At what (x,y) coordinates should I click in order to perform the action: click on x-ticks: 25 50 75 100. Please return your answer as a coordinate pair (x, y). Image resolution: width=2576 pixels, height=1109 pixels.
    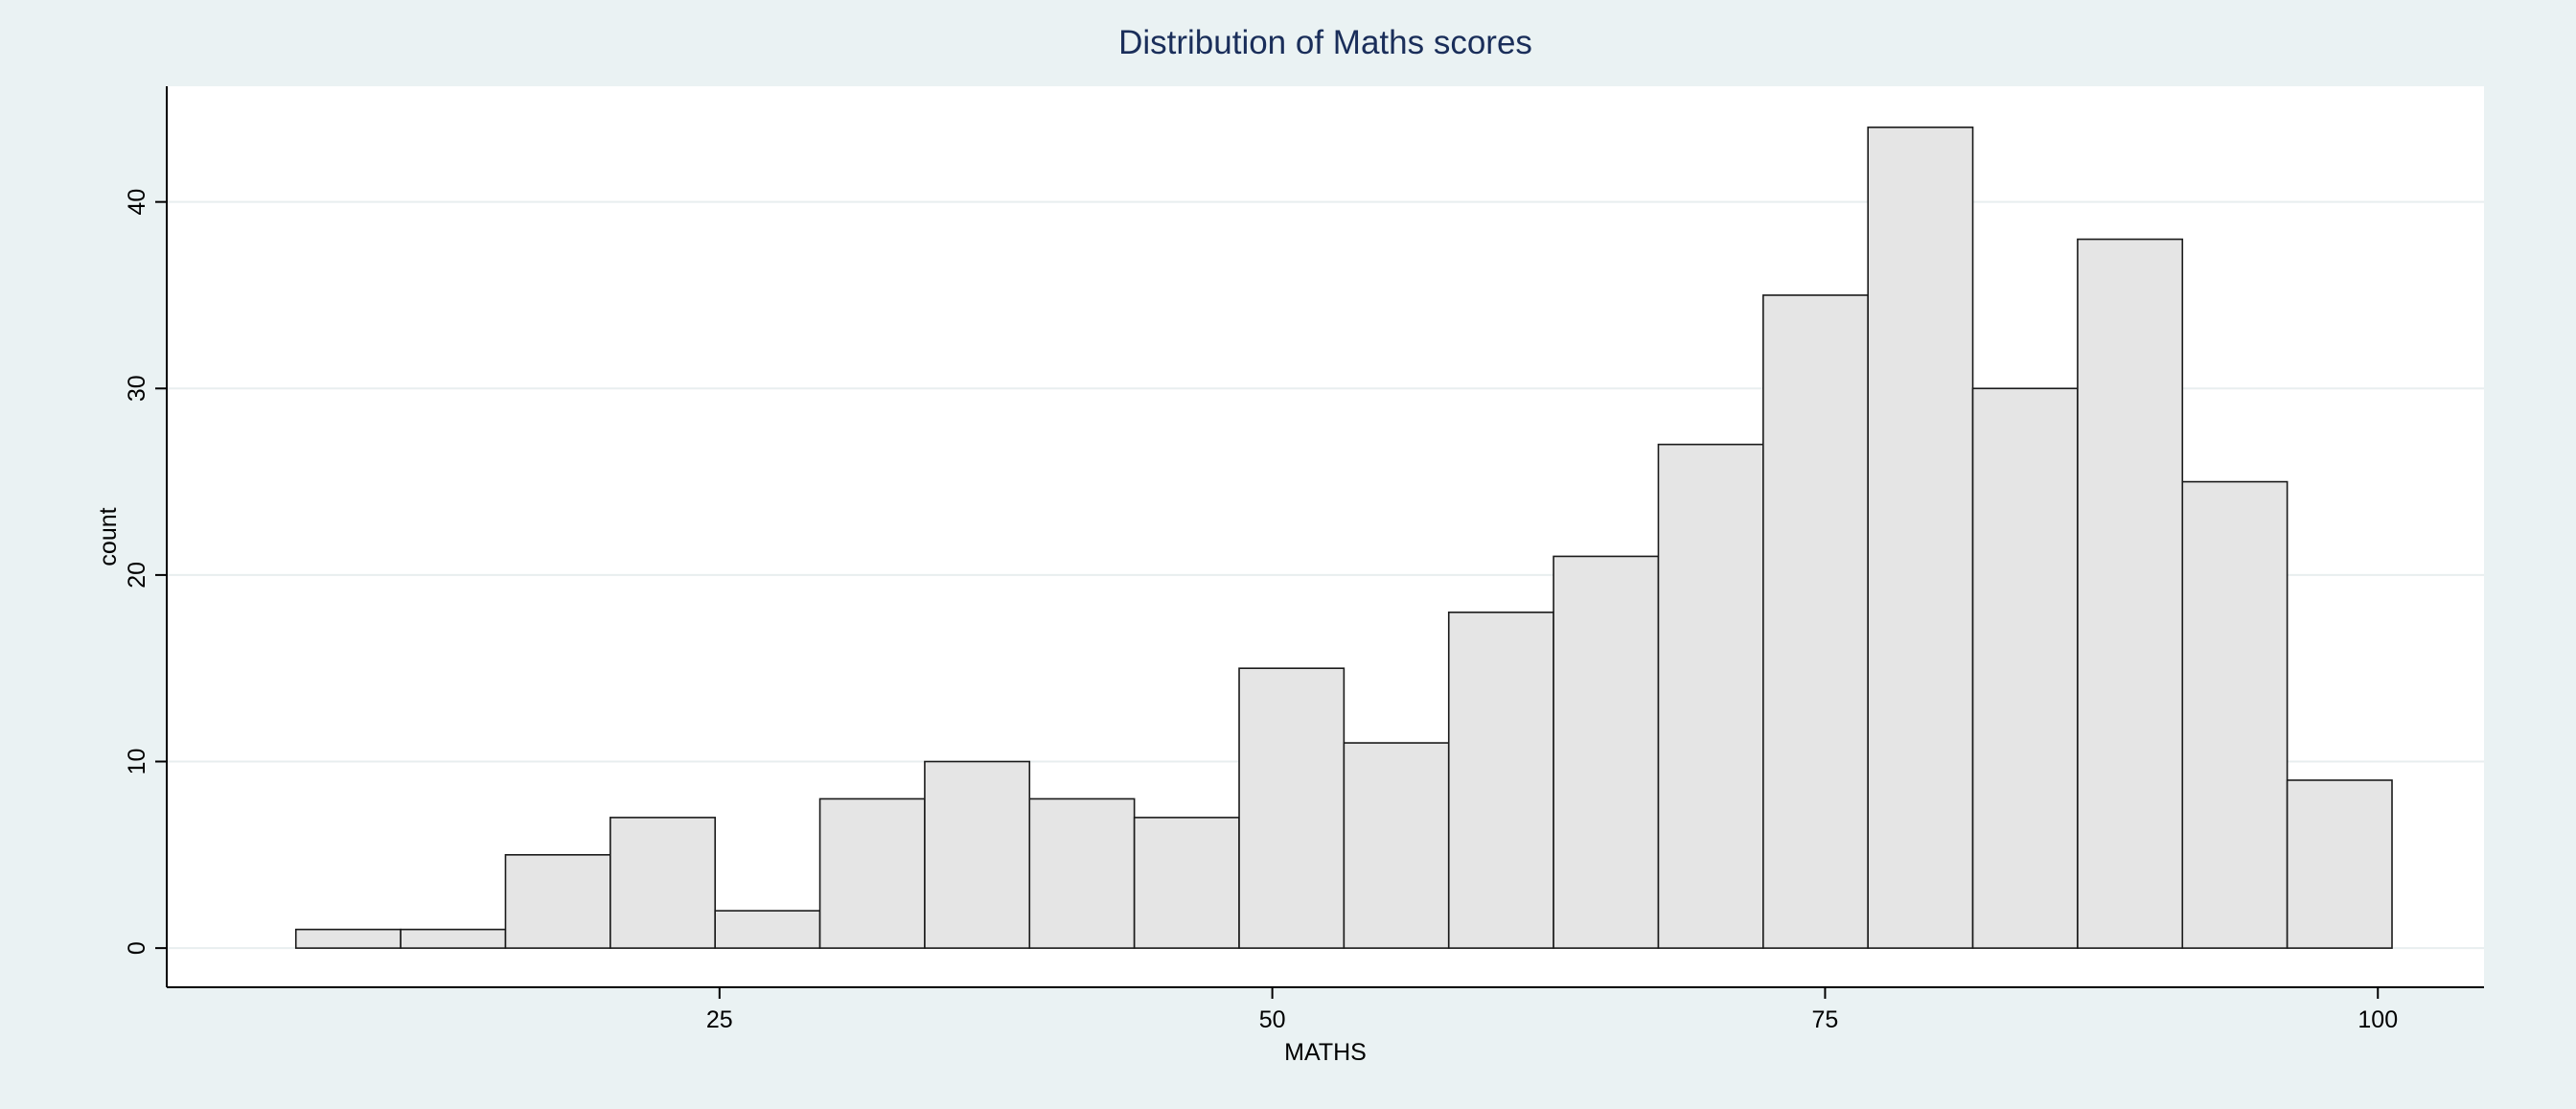
    Looking at the image, I should click on (1552, 1010).